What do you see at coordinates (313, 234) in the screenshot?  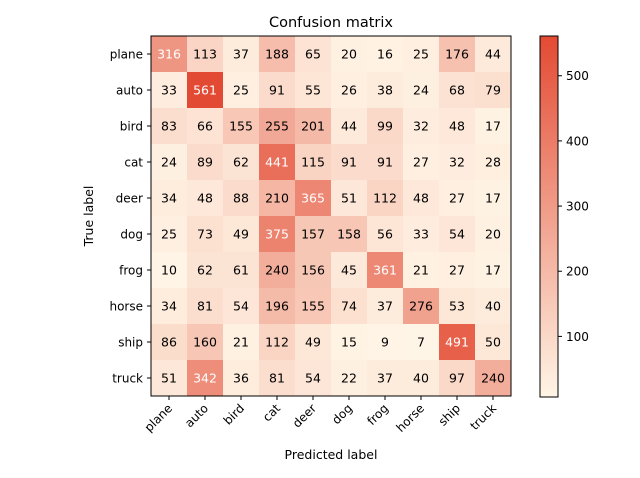 I see `cell-value-label: 157` at bounding box center [313, 234].